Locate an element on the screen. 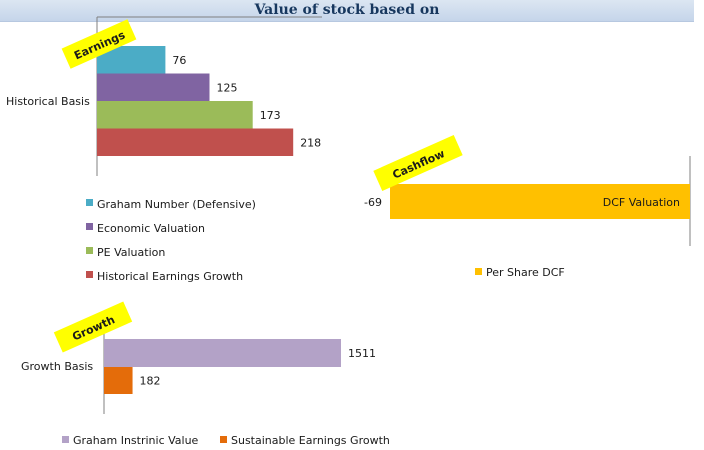 The image size is (704, 450). legend-label-pe-valuation: PE Valuation is located at coordinates (131, 252).